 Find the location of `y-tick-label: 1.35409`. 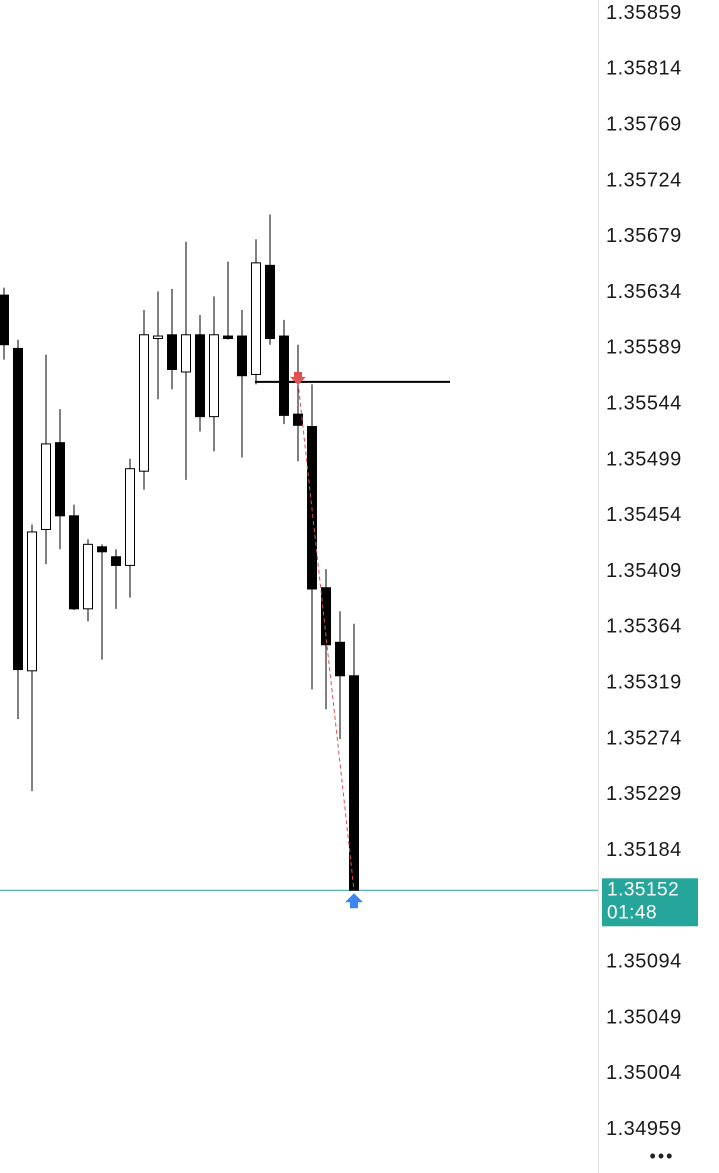

y-tick-label: 1.35409 is located at coordinates (644, 571).